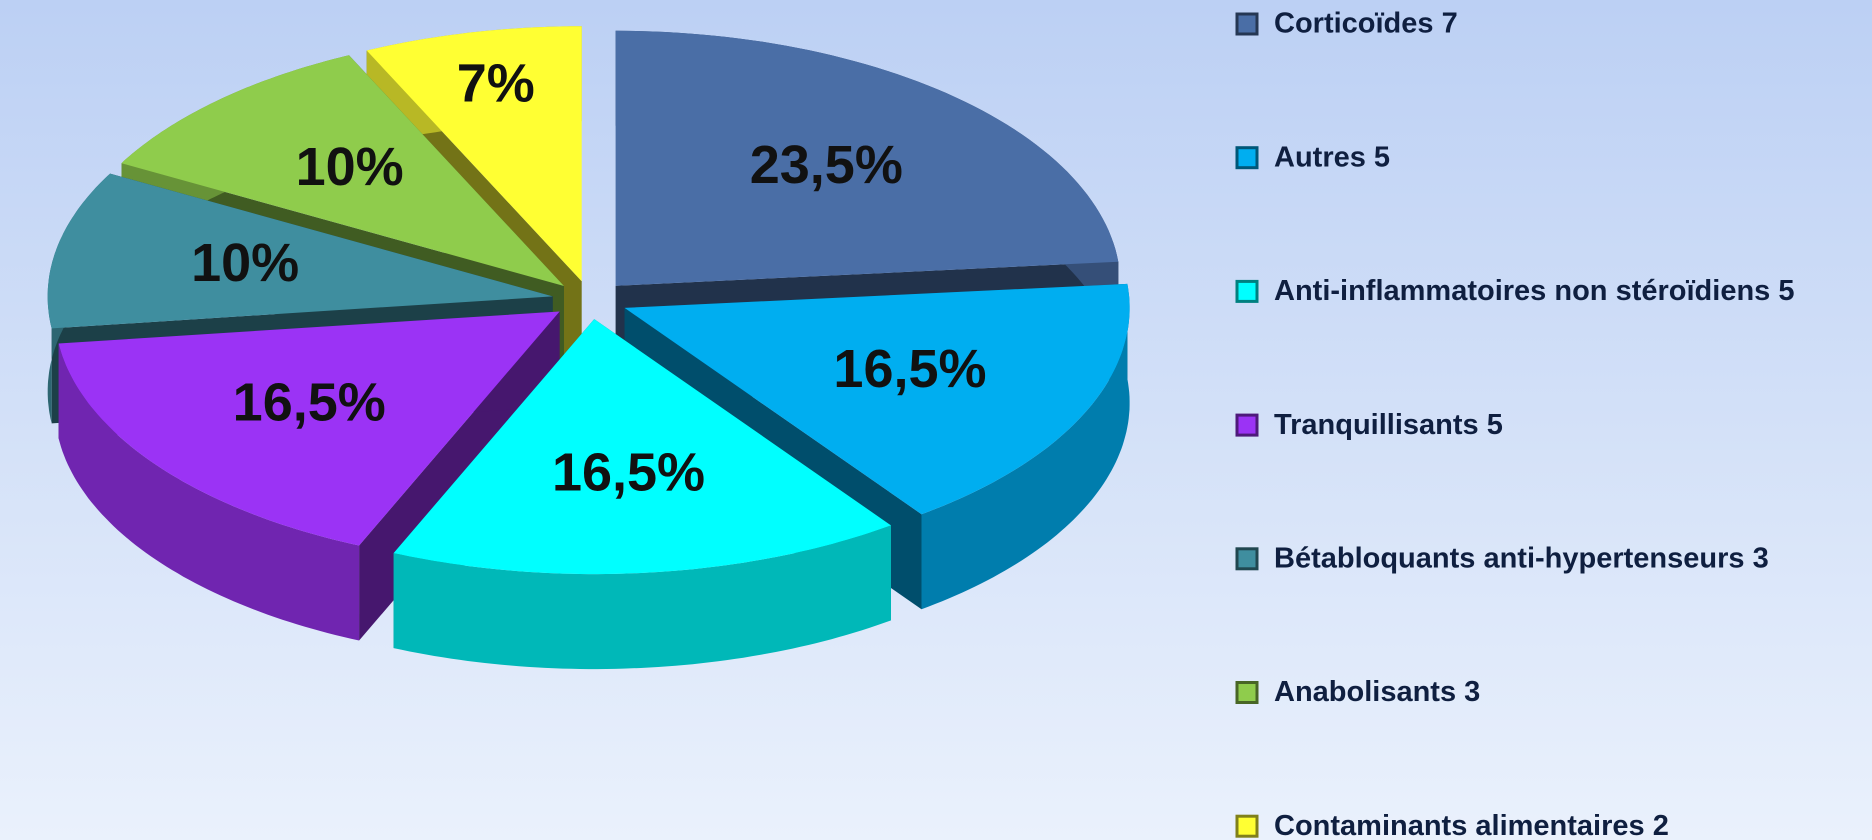  Describe the element at coordinates (1332, 157) in the screenshot. I see `legend-label: Autres 5` at that location.